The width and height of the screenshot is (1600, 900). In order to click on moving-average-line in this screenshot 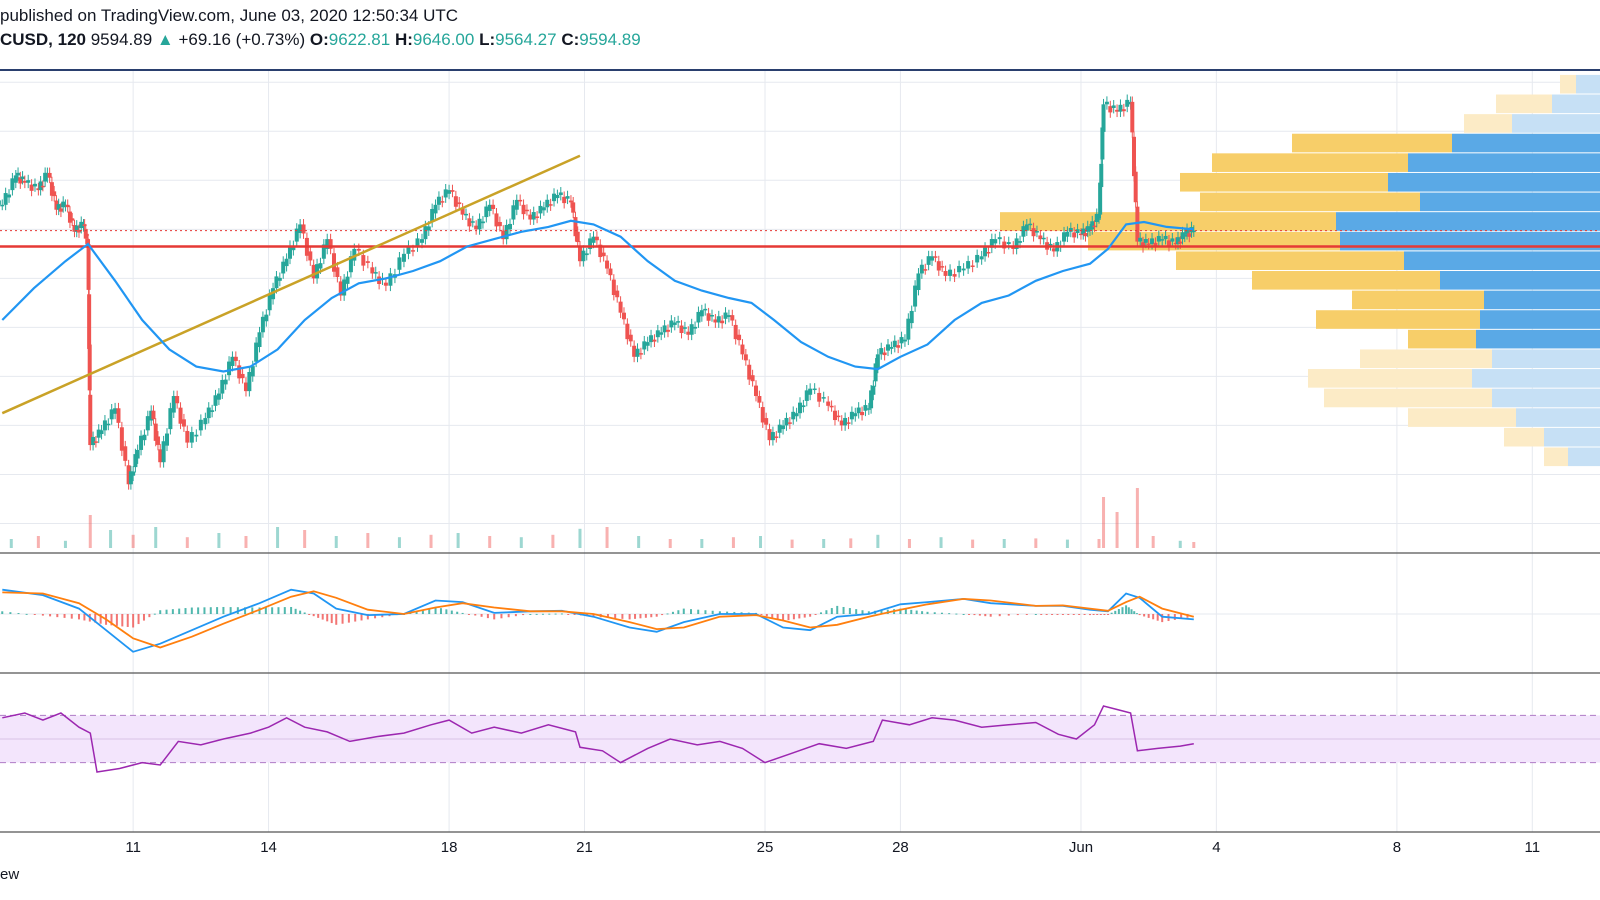, I will do `click(597, 296)`.